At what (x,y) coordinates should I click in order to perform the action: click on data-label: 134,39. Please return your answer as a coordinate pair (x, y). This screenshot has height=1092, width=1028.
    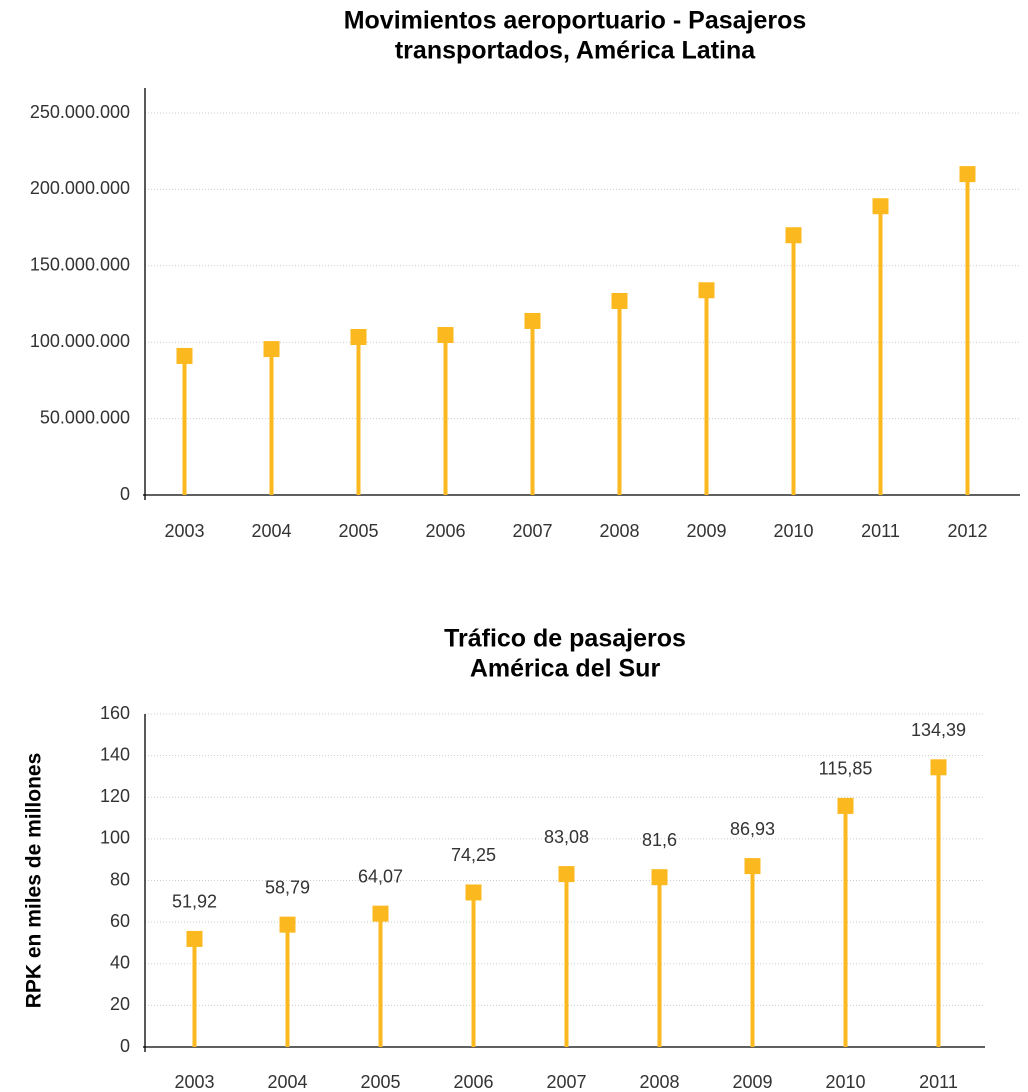
    Looking at the image, I should click on (938, 730).